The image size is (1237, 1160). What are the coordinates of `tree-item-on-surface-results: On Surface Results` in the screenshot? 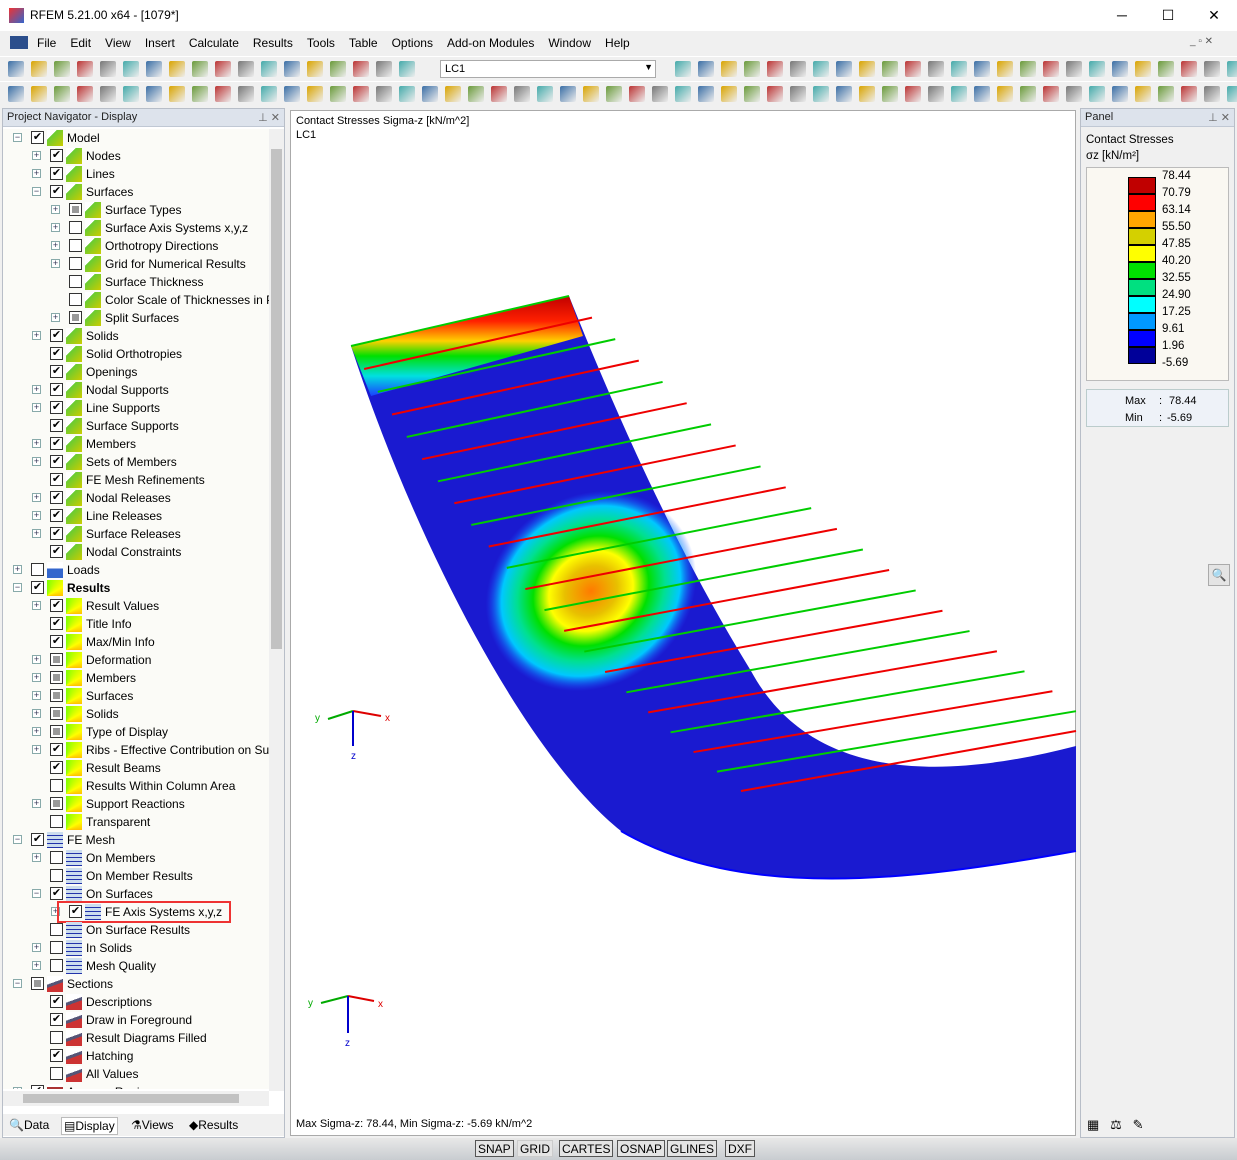 It's located at (136, 930).